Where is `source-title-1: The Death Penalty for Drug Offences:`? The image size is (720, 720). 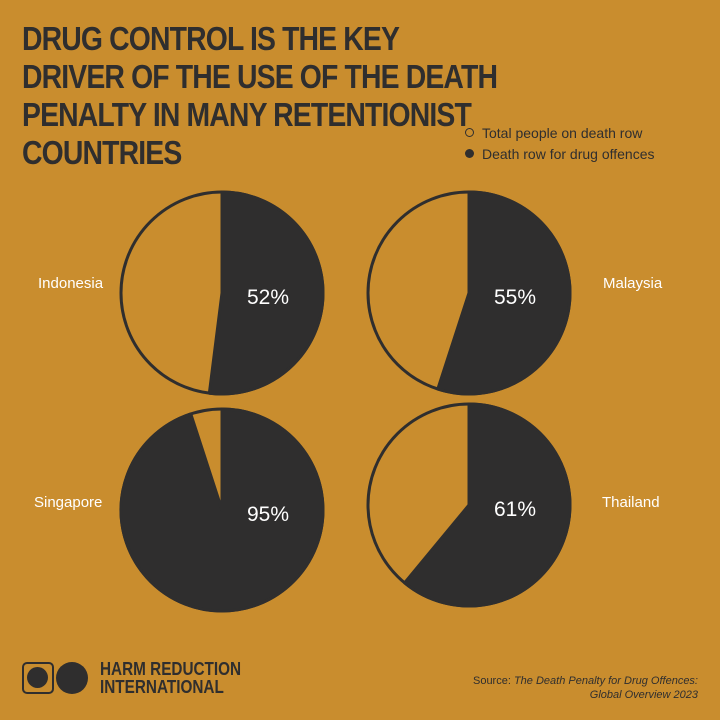 source-title-1: The Death Penalty for Drug Offences: is located at coordinates (605, 681).